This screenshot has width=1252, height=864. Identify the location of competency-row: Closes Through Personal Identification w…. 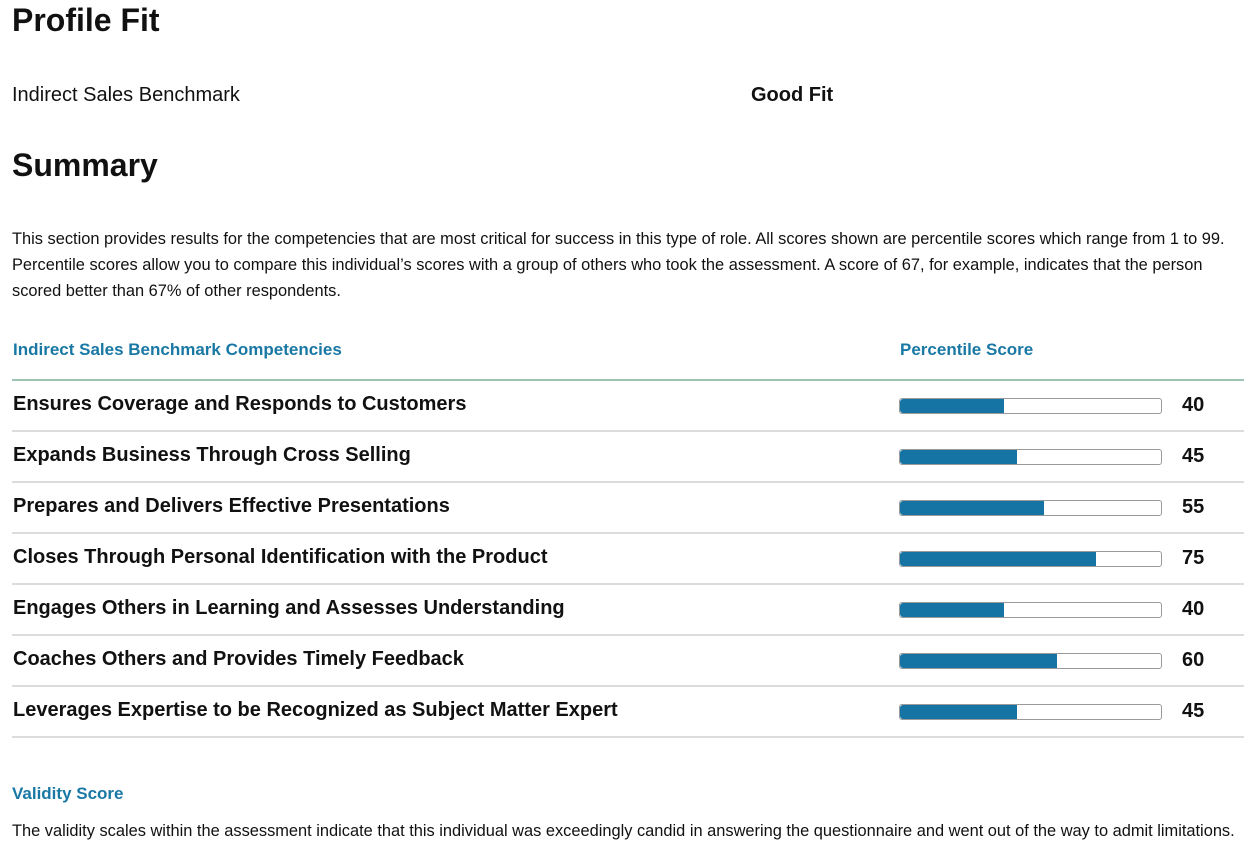
(628, 559).